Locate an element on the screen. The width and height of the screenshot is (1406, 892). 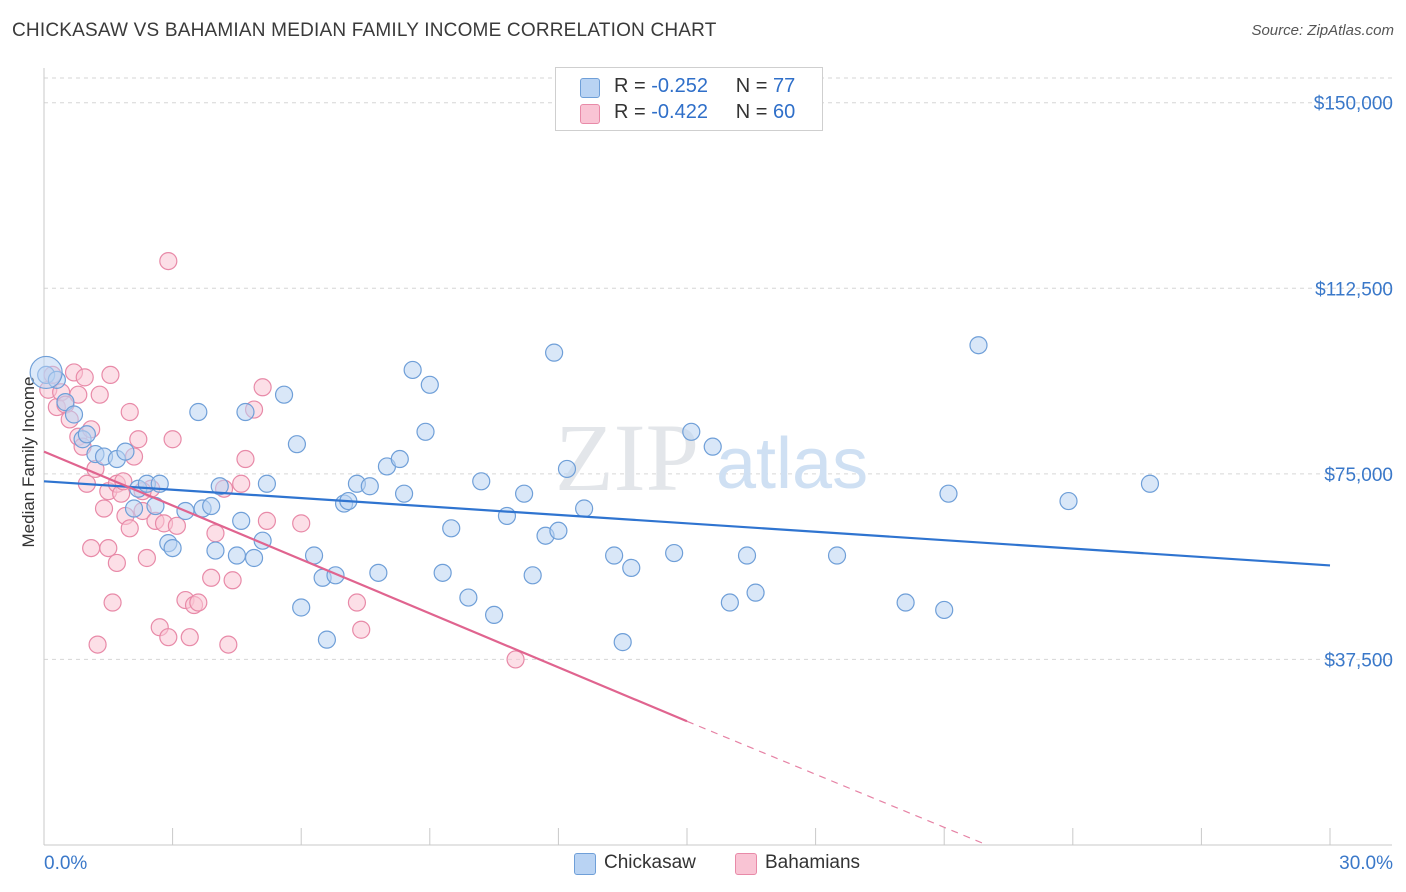
bottom-legend-swatch-chickasaw is located at coordinates (585, 864).